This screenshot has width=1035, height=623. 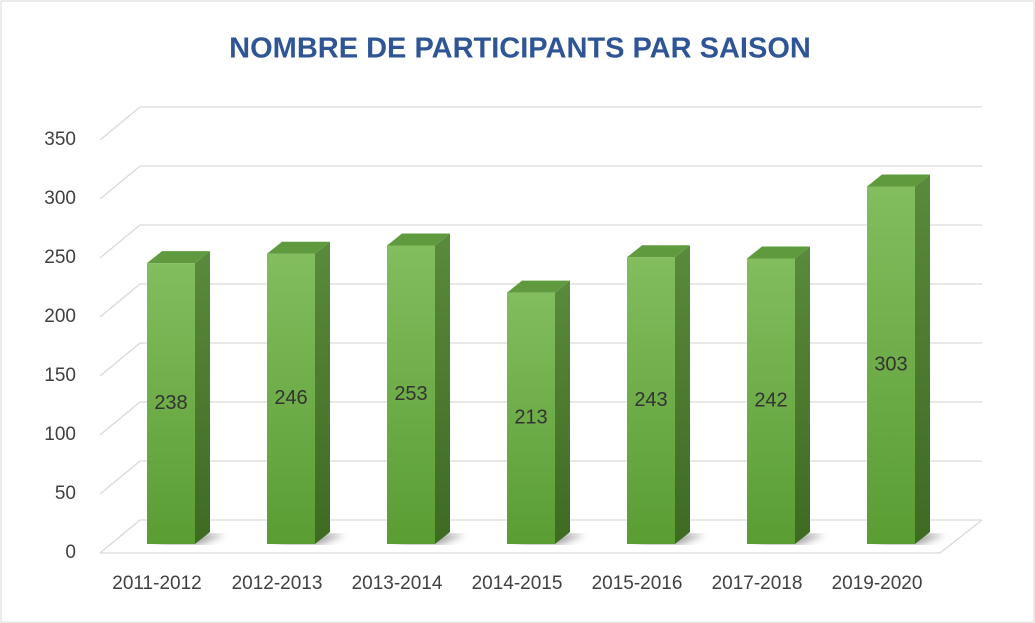 What do you see at coordinates (60, 316) in the screenshot?
I see `y-tick-label: 200` at bounding box center [60, 316].